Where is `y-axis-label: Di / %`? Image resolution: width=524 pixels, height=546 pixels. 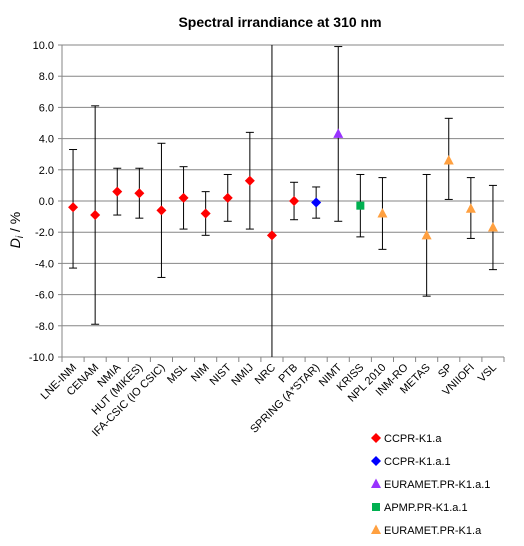
y-axis-label: Di / % is located at coordinates (16, 230).